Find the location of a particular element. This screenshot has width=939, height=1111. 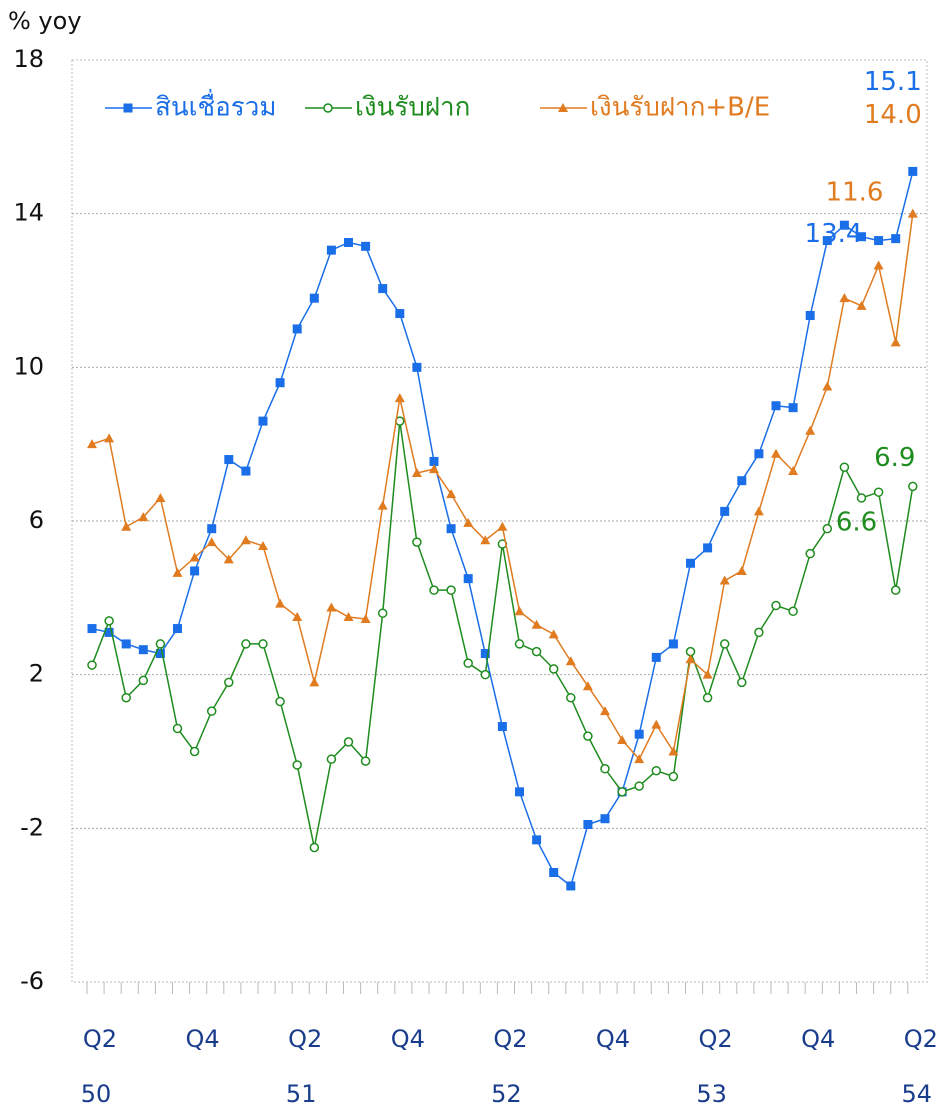

x-group-label: 53 is located at coordinates (711, 1094).